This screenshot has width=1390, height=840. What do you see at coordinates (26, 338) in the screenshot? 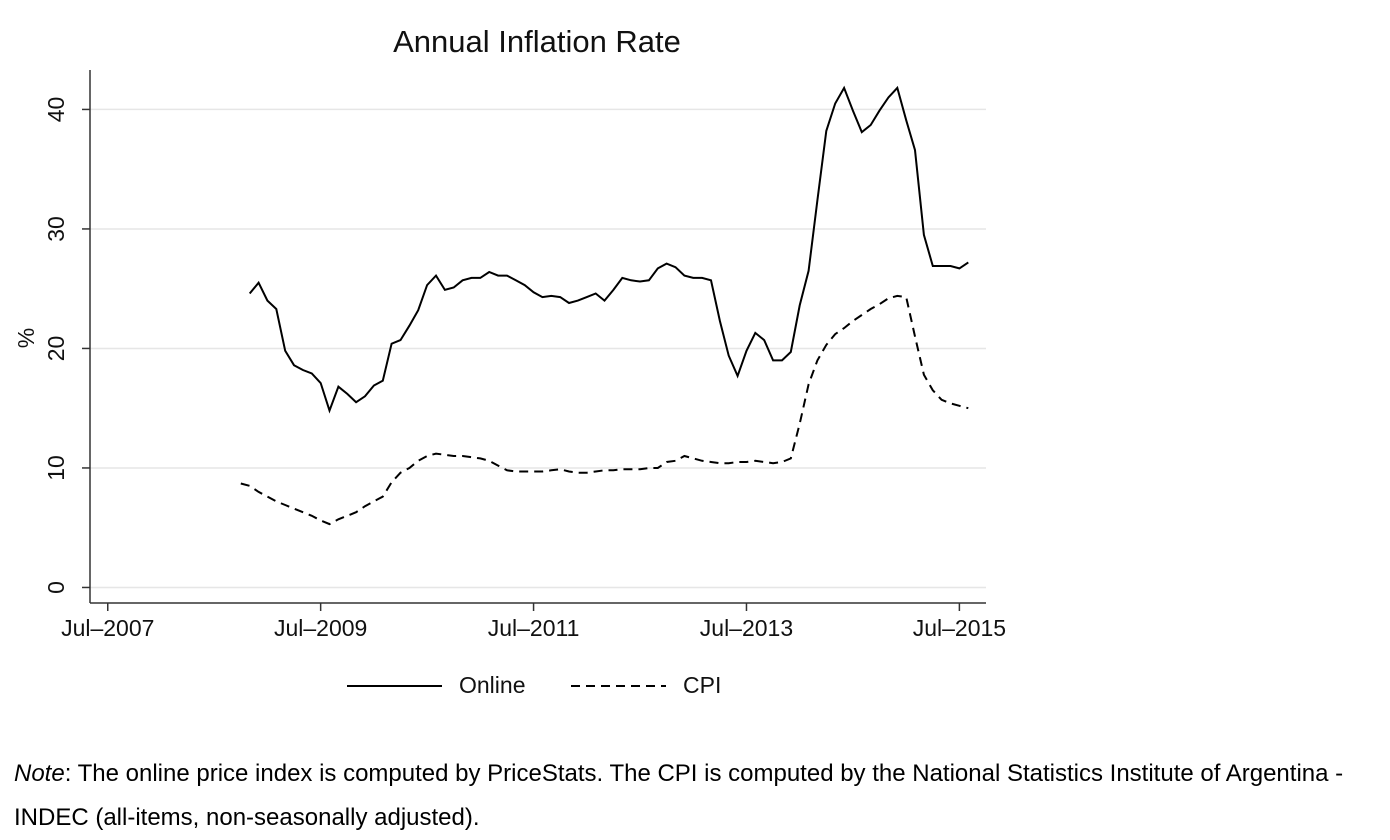
I see `y-axis-label: %` at bounding box center [26, 338].